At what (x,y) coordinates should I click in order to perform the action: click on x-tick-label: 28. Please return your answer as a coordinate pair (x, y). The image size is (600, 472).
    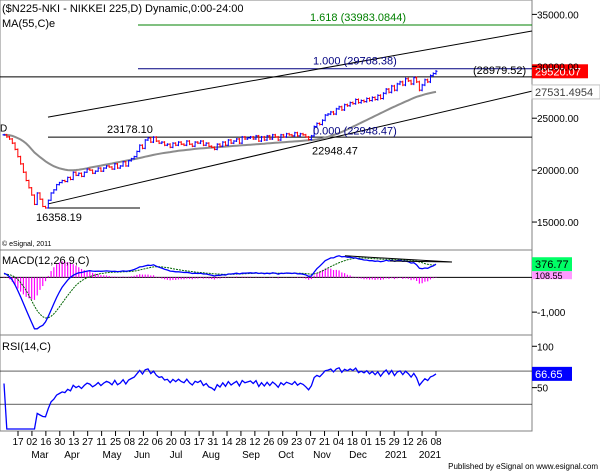
    Looking at the image, I should click on (241, 442).